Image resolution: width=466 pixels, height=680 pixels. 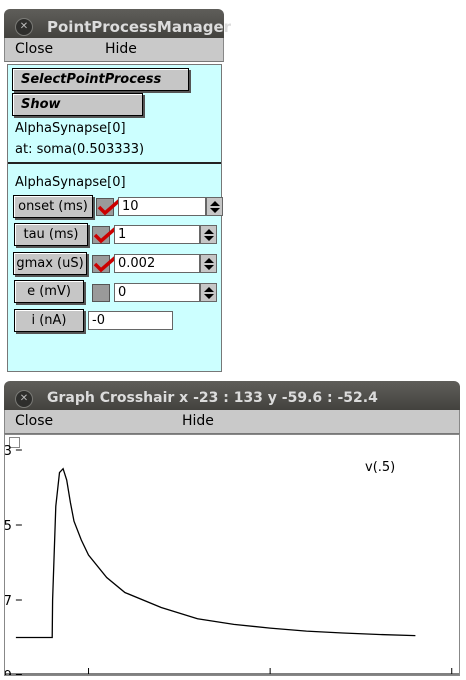 What do you see at coordinates (49, 320) in the screenshot?
I see `i-button: i (nA)` at bounding box center [49, 320].